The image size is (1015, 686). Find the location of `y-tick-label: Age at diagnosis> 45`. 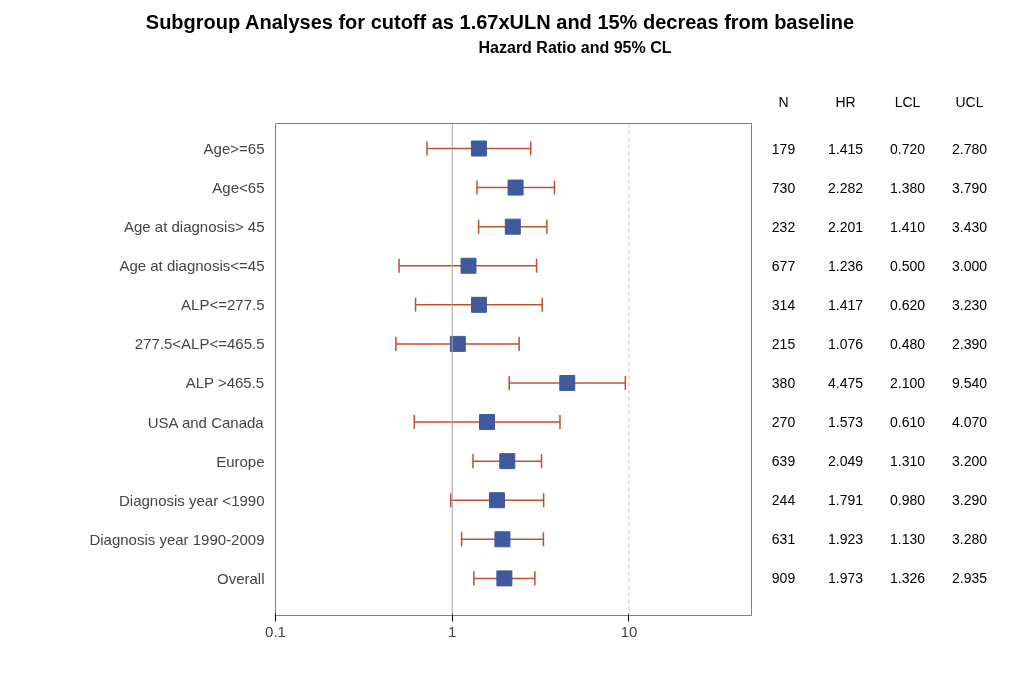

y-tick-label: Age at diagnosis> 45 is located at coordinates (194, 227).